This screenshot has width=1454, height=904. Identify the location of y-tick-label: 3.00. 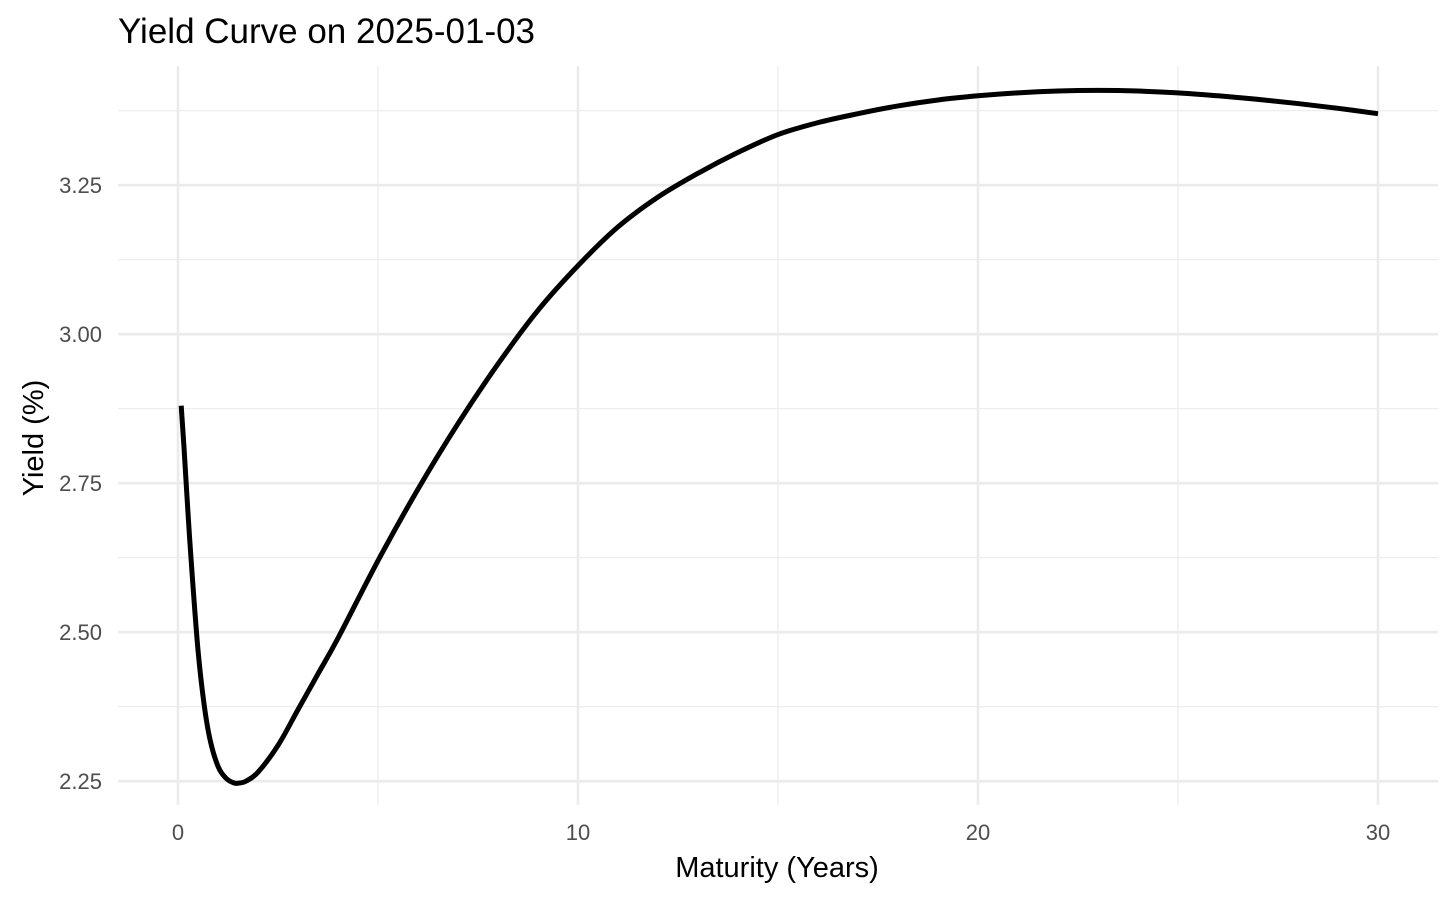
(80, 334).